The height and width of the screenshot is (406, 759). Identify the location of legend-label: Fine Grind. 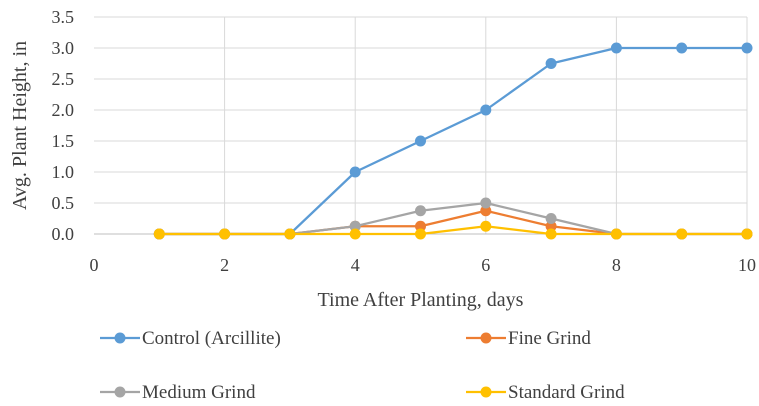
(549, 338).